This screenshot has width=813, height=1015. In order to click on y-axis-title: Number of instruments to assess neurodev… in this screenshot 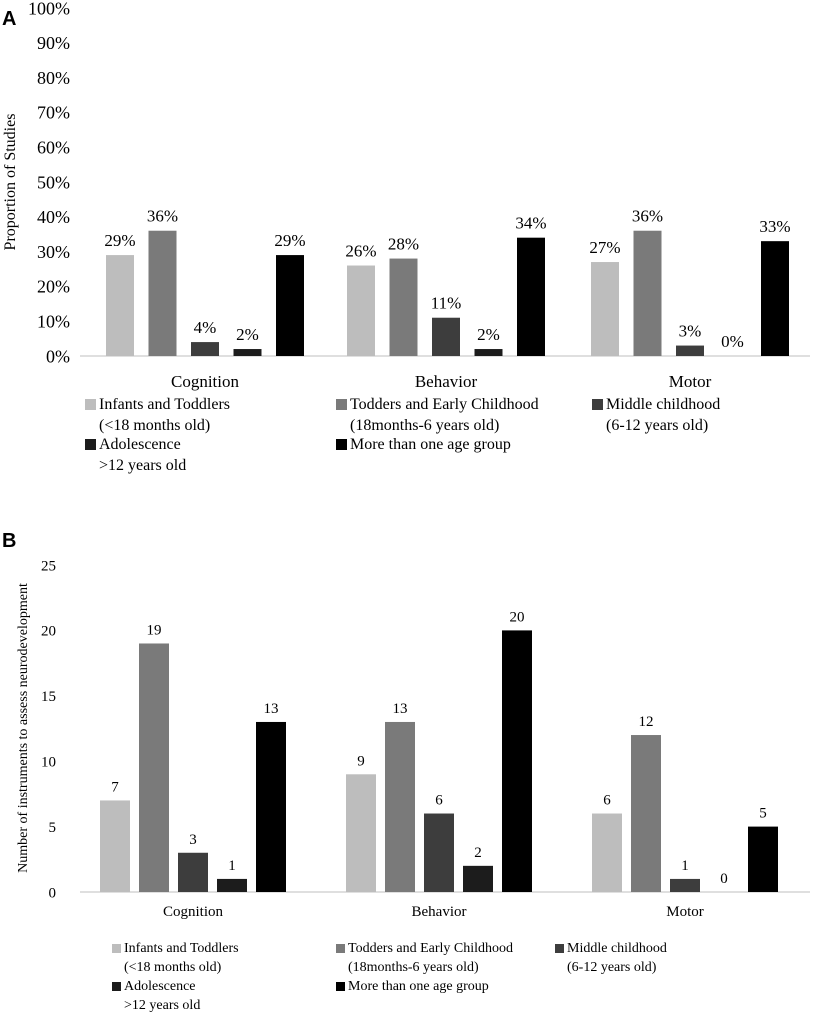, I will do `click(23, 728)`.